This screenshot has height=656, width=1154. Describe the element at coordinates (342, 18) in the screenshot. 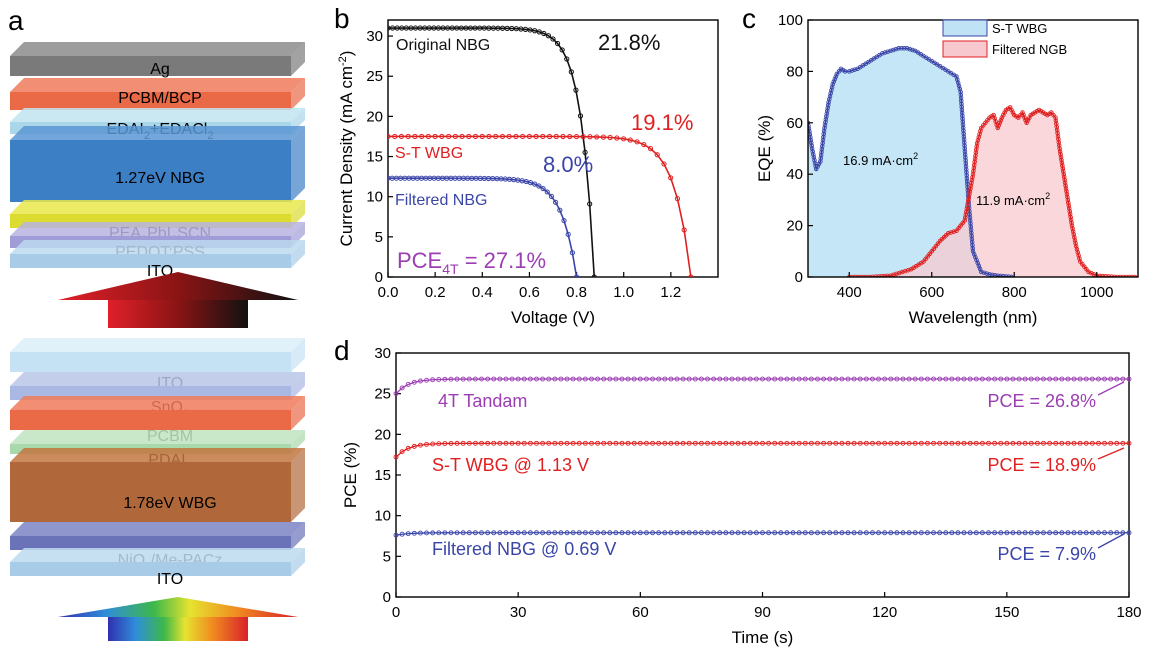

I see `panel-letter-b: b` at that location.